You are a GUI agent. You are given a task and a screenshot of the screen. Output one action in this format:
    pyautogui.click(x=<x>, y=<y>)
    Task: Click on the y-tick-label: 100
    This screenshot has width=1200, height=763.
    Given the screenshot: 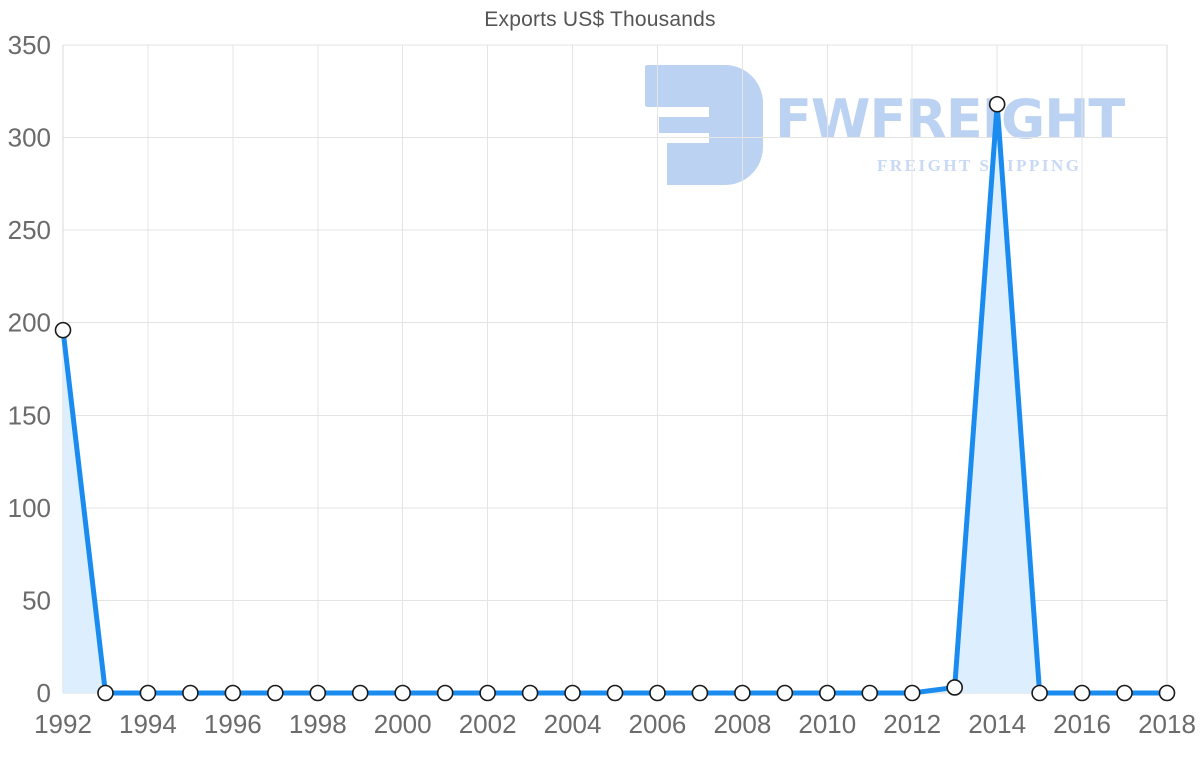 What is the action you would take?
    pyautogui.click(x=29, y=508)
    